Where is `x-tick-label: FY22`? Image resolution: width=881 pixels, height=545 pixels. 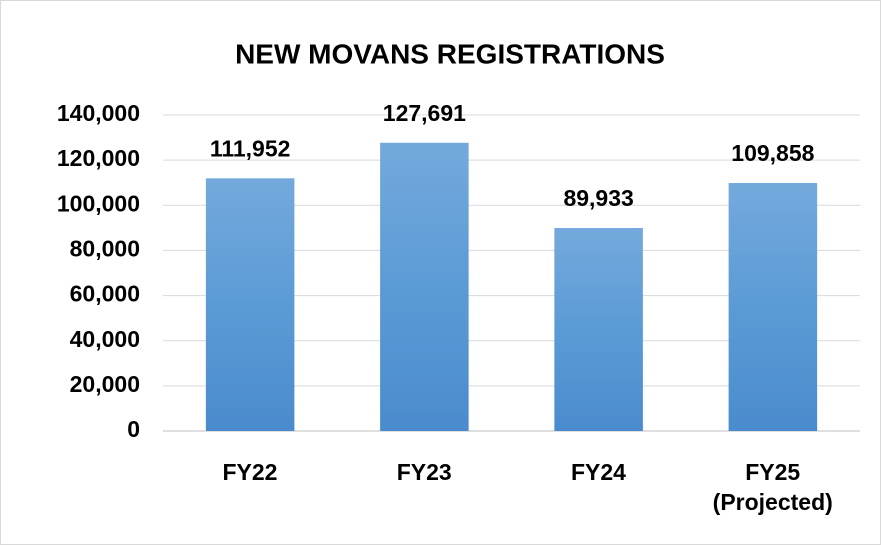 x-tick-label: FY22 is located at coordinates (250, 472).